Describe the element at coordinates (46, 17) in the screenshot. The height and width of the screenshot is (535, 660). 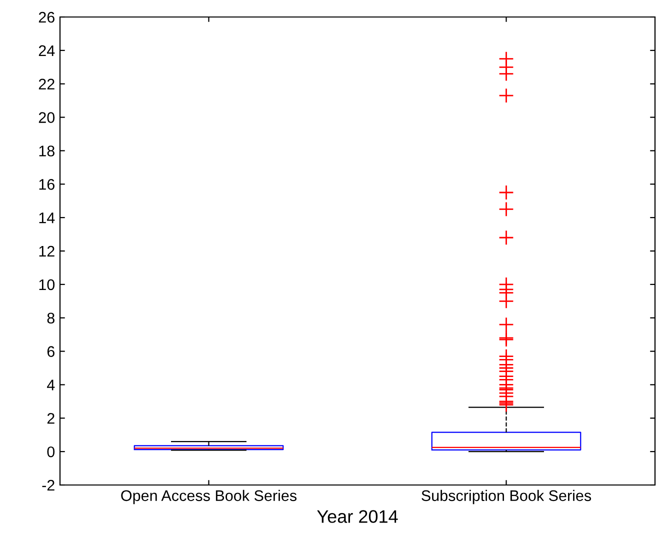
I see `y-tick-label: 26` at that location.